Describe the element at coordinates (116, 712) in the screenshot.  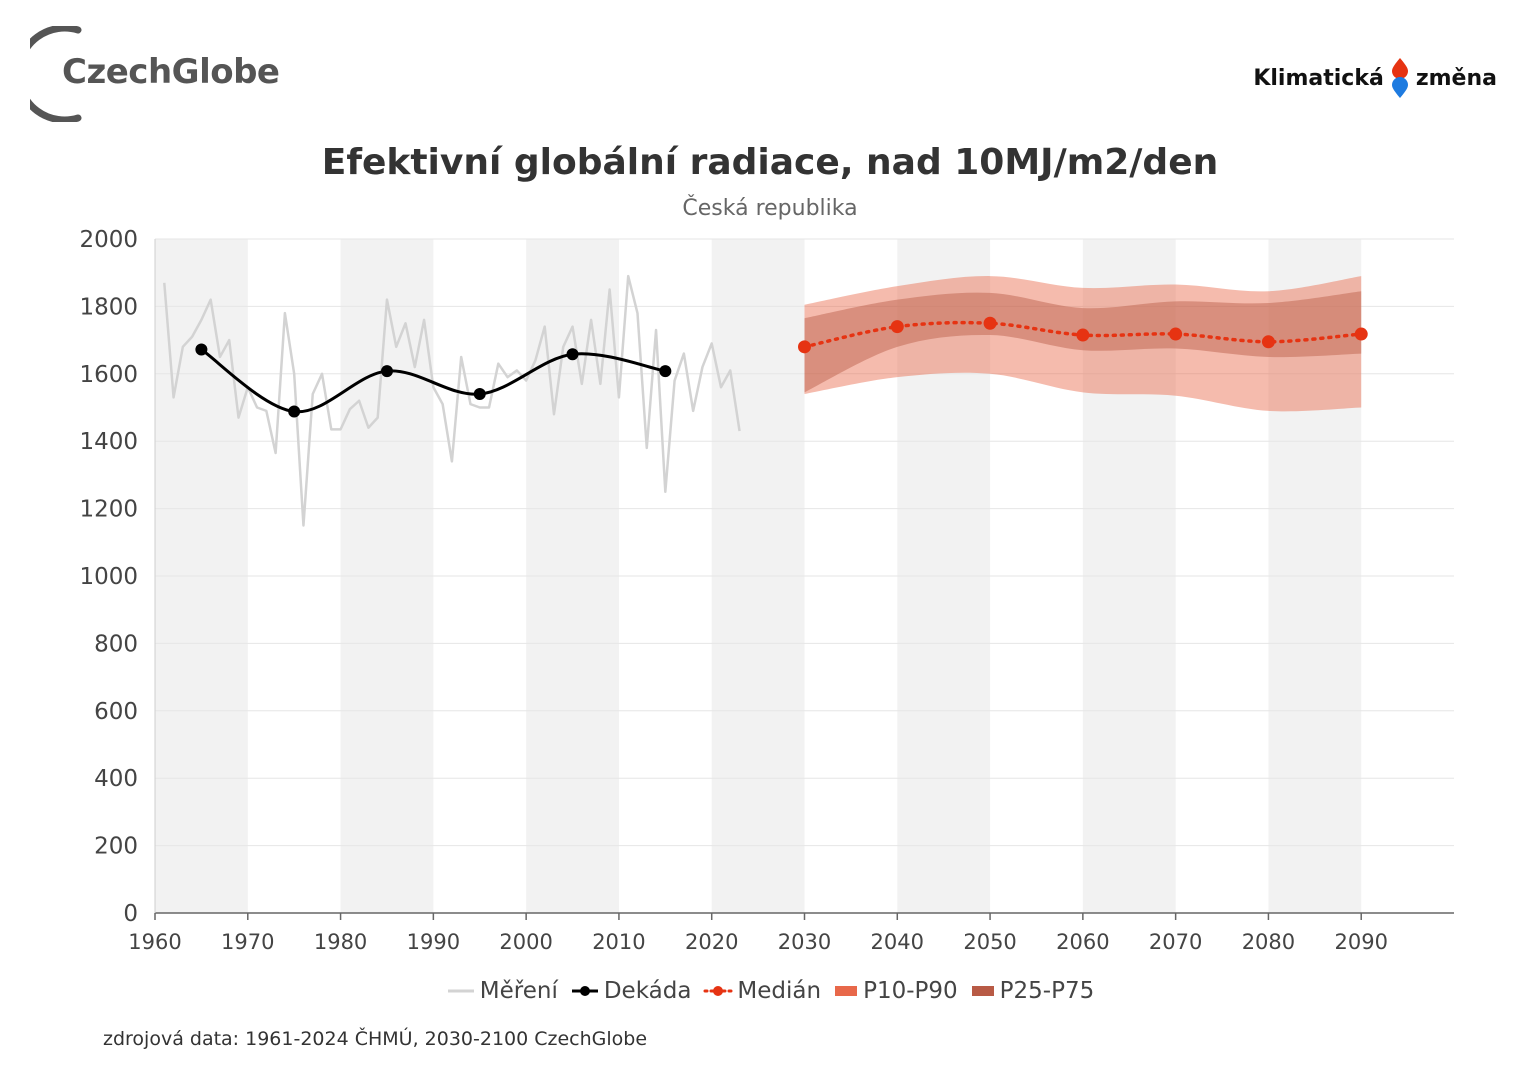
I see `y-tick-label: 600` at that location.